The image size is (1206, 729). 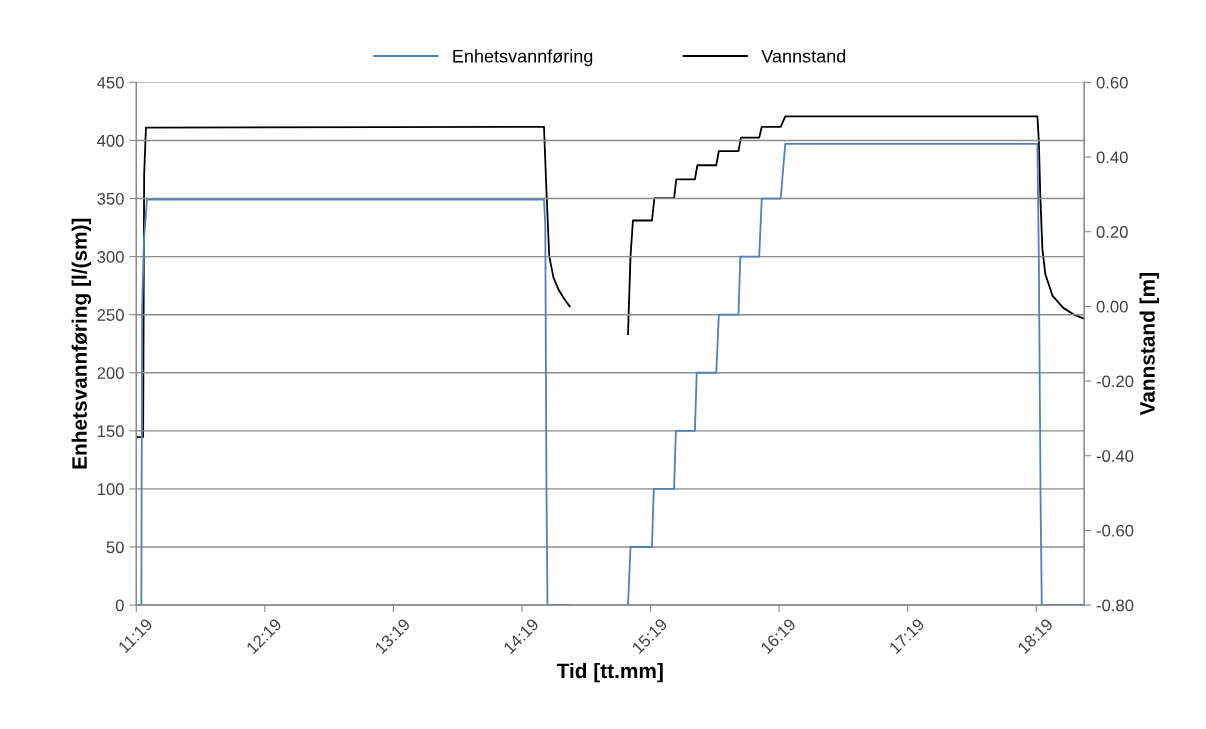 I want to click on y2-tick-label: 0.40, so click(x=1112, y=157).